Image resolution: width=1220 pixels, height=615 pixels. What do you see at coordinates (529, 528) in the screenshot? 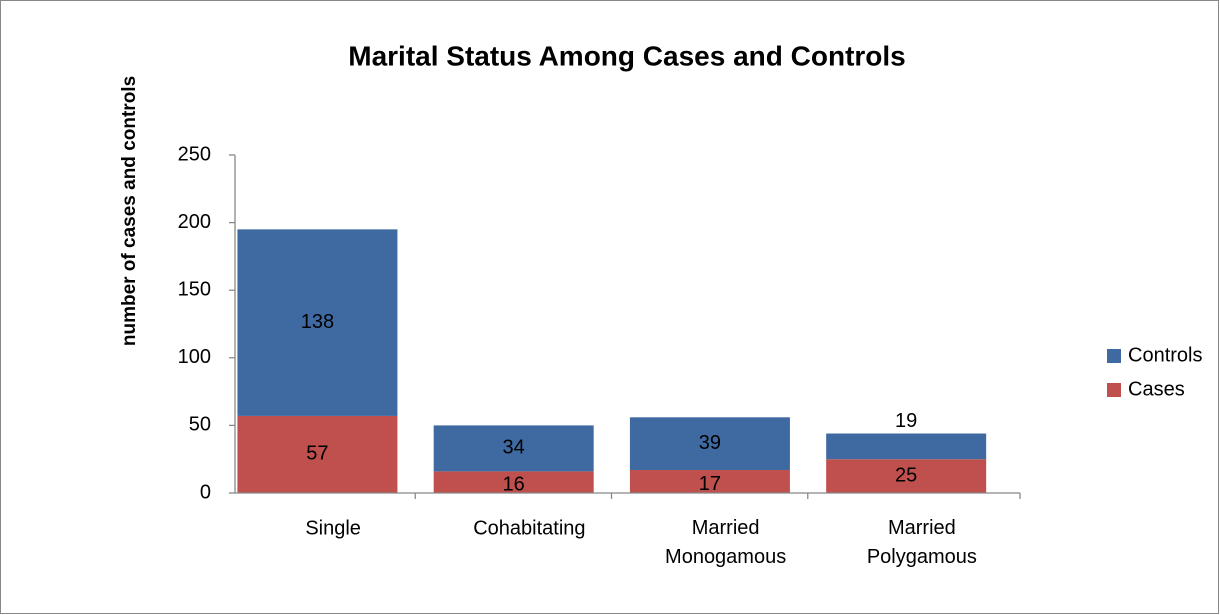
I see `x-tick-label: Cohabitating` at bounding box center [529, 528].